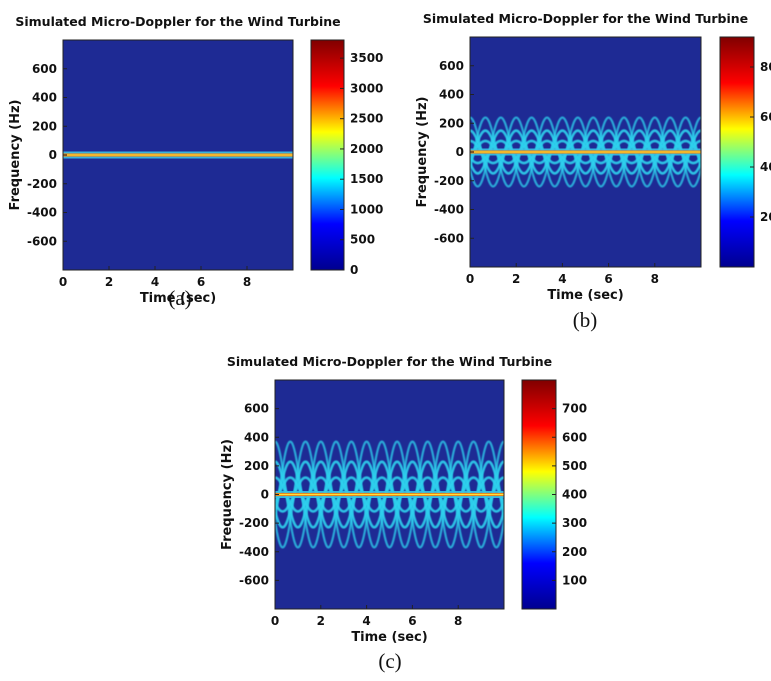 The image size is (771, 681). I want to click on colorbar-tick-label: 800, so click(765, 67).